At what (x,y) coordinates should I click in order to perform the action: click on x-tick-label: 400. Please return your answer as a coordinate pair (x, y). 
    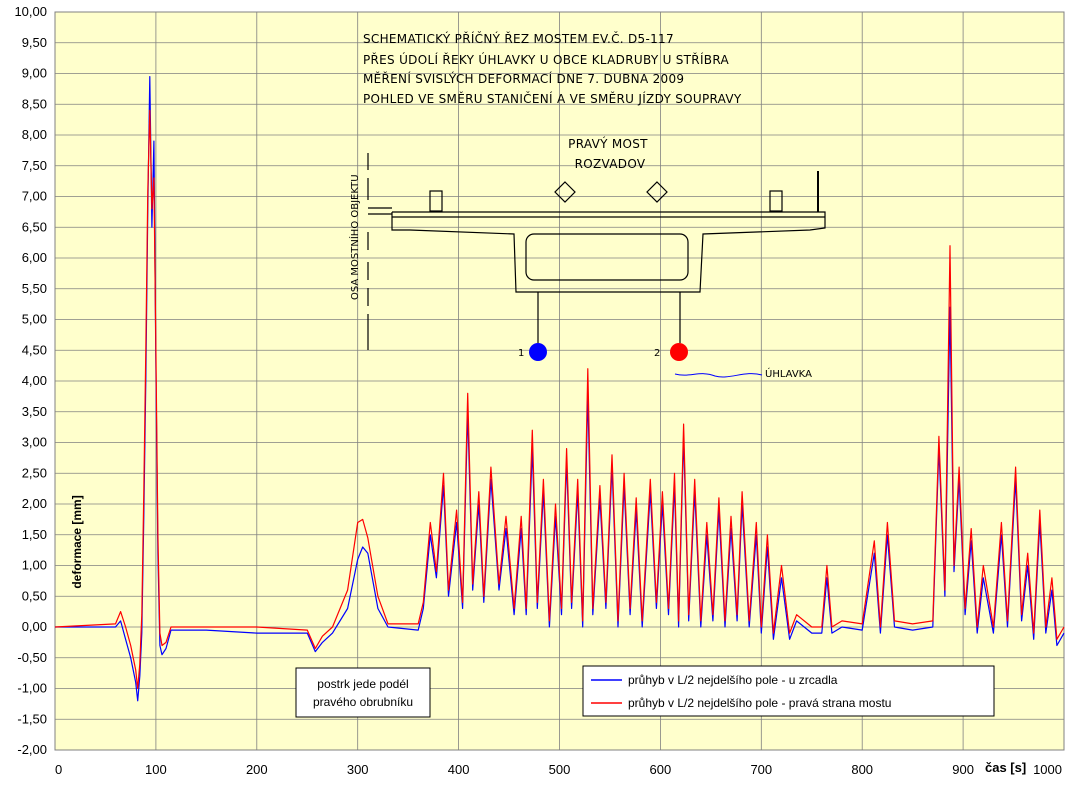
    Looking at the image, I should click on (459, 769).